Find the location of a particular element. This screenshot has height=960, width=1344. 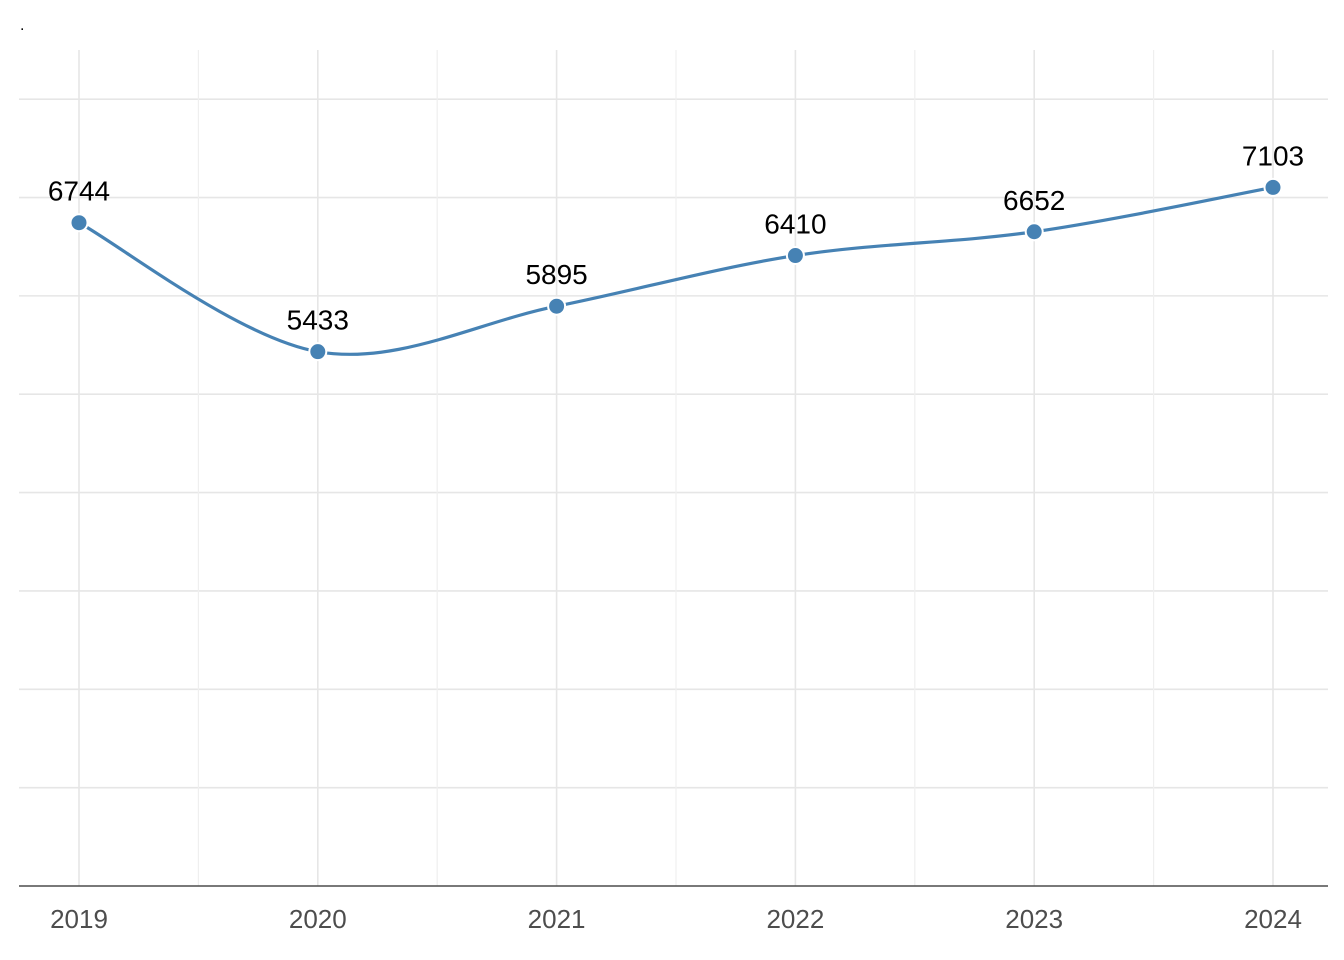

x-tick-label: 2021 is located at coordinates (557, 919).